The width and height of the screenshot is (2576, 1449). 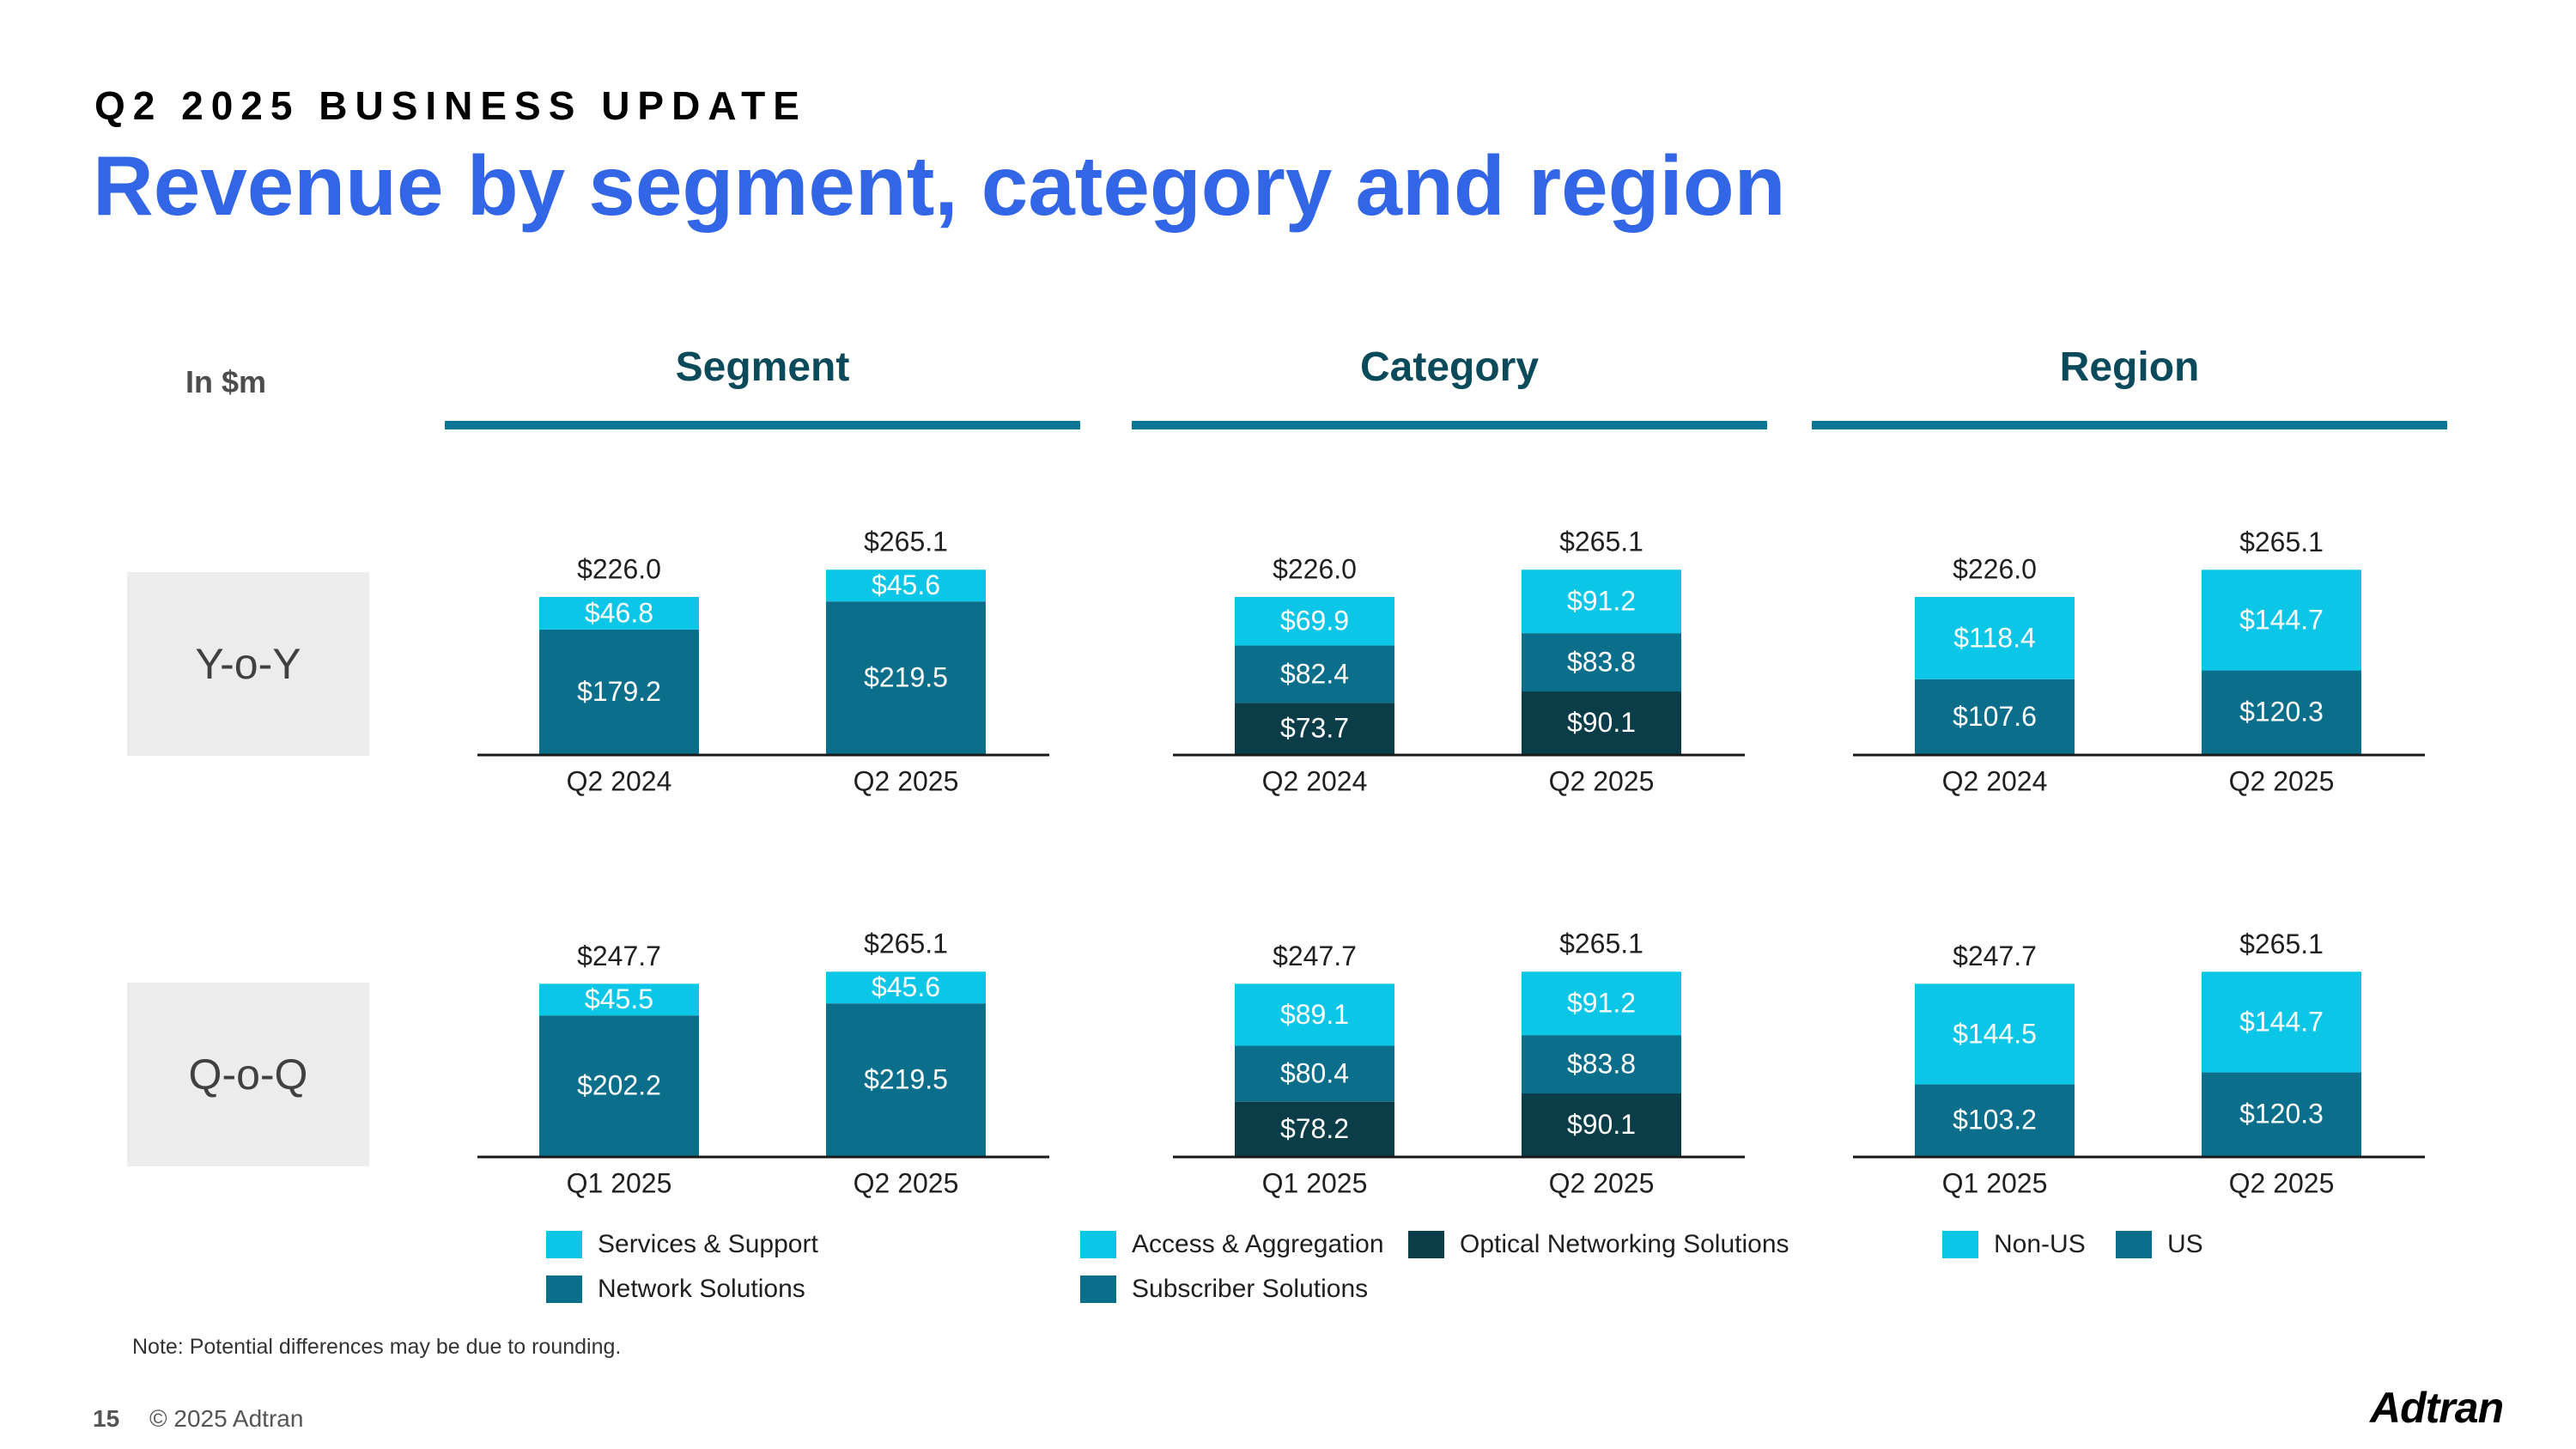 I want to click on data-label: $103.2, so click(x=1995, y=1120).